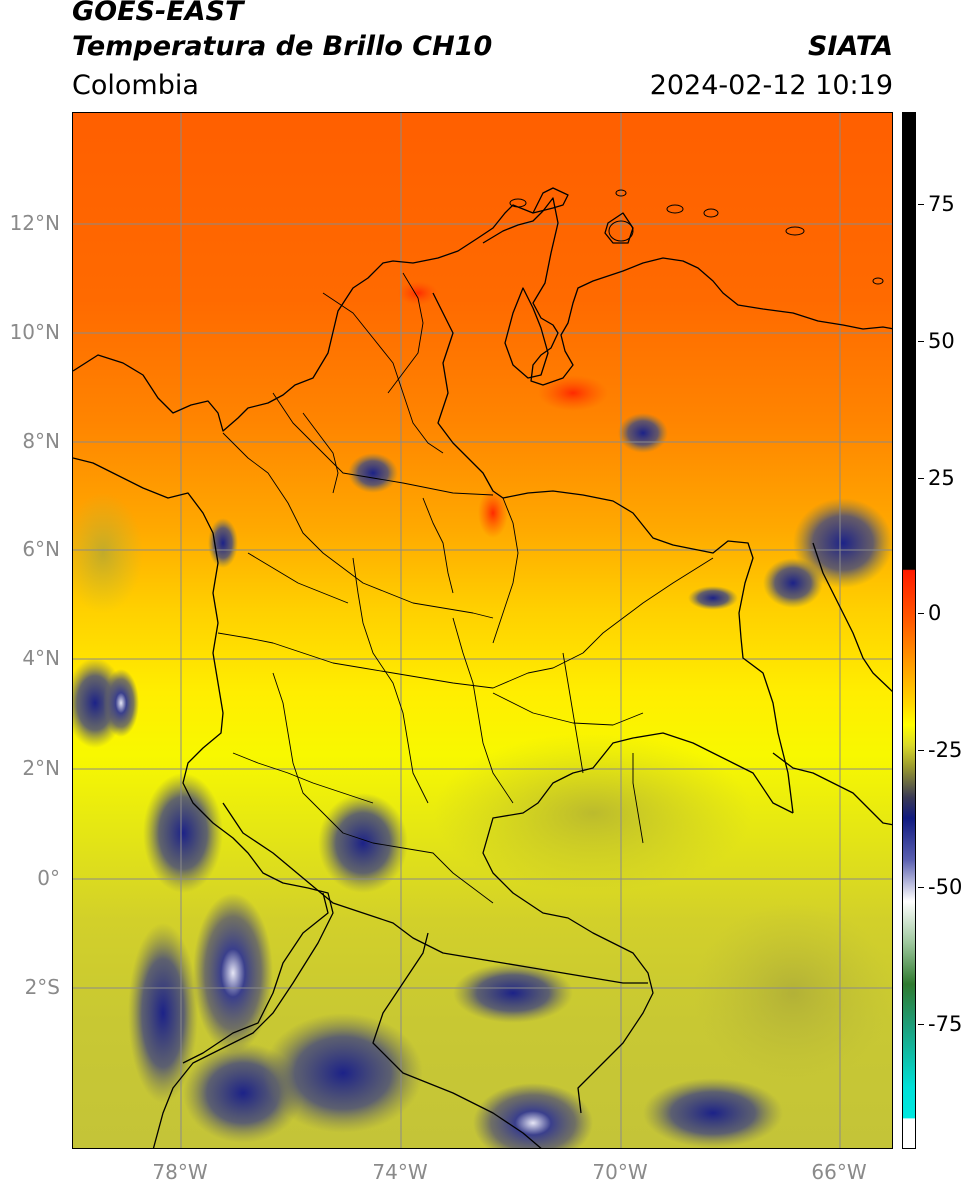  Describe the element at coordinates (48, 878) in the screenshot. I see `lat-label: 0°` at that location.